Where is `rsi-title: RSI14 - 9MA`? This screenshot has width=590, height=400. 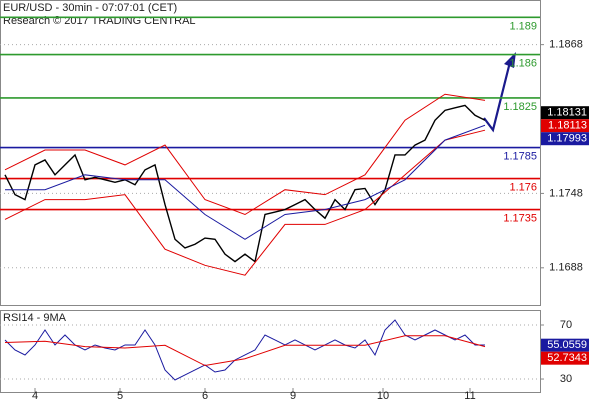 rsi-title: RSI14 - 9MA is located at coordinates (35, 318).